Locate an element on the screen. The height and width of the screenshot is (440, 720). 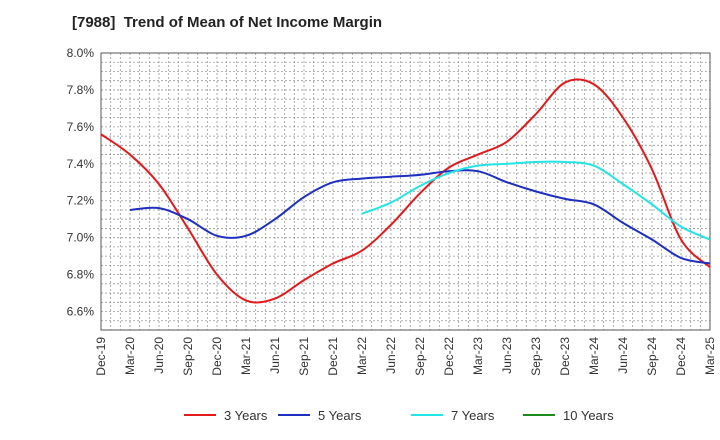
x-tick-label: Dec-19 is located at coordinates (101, 356).